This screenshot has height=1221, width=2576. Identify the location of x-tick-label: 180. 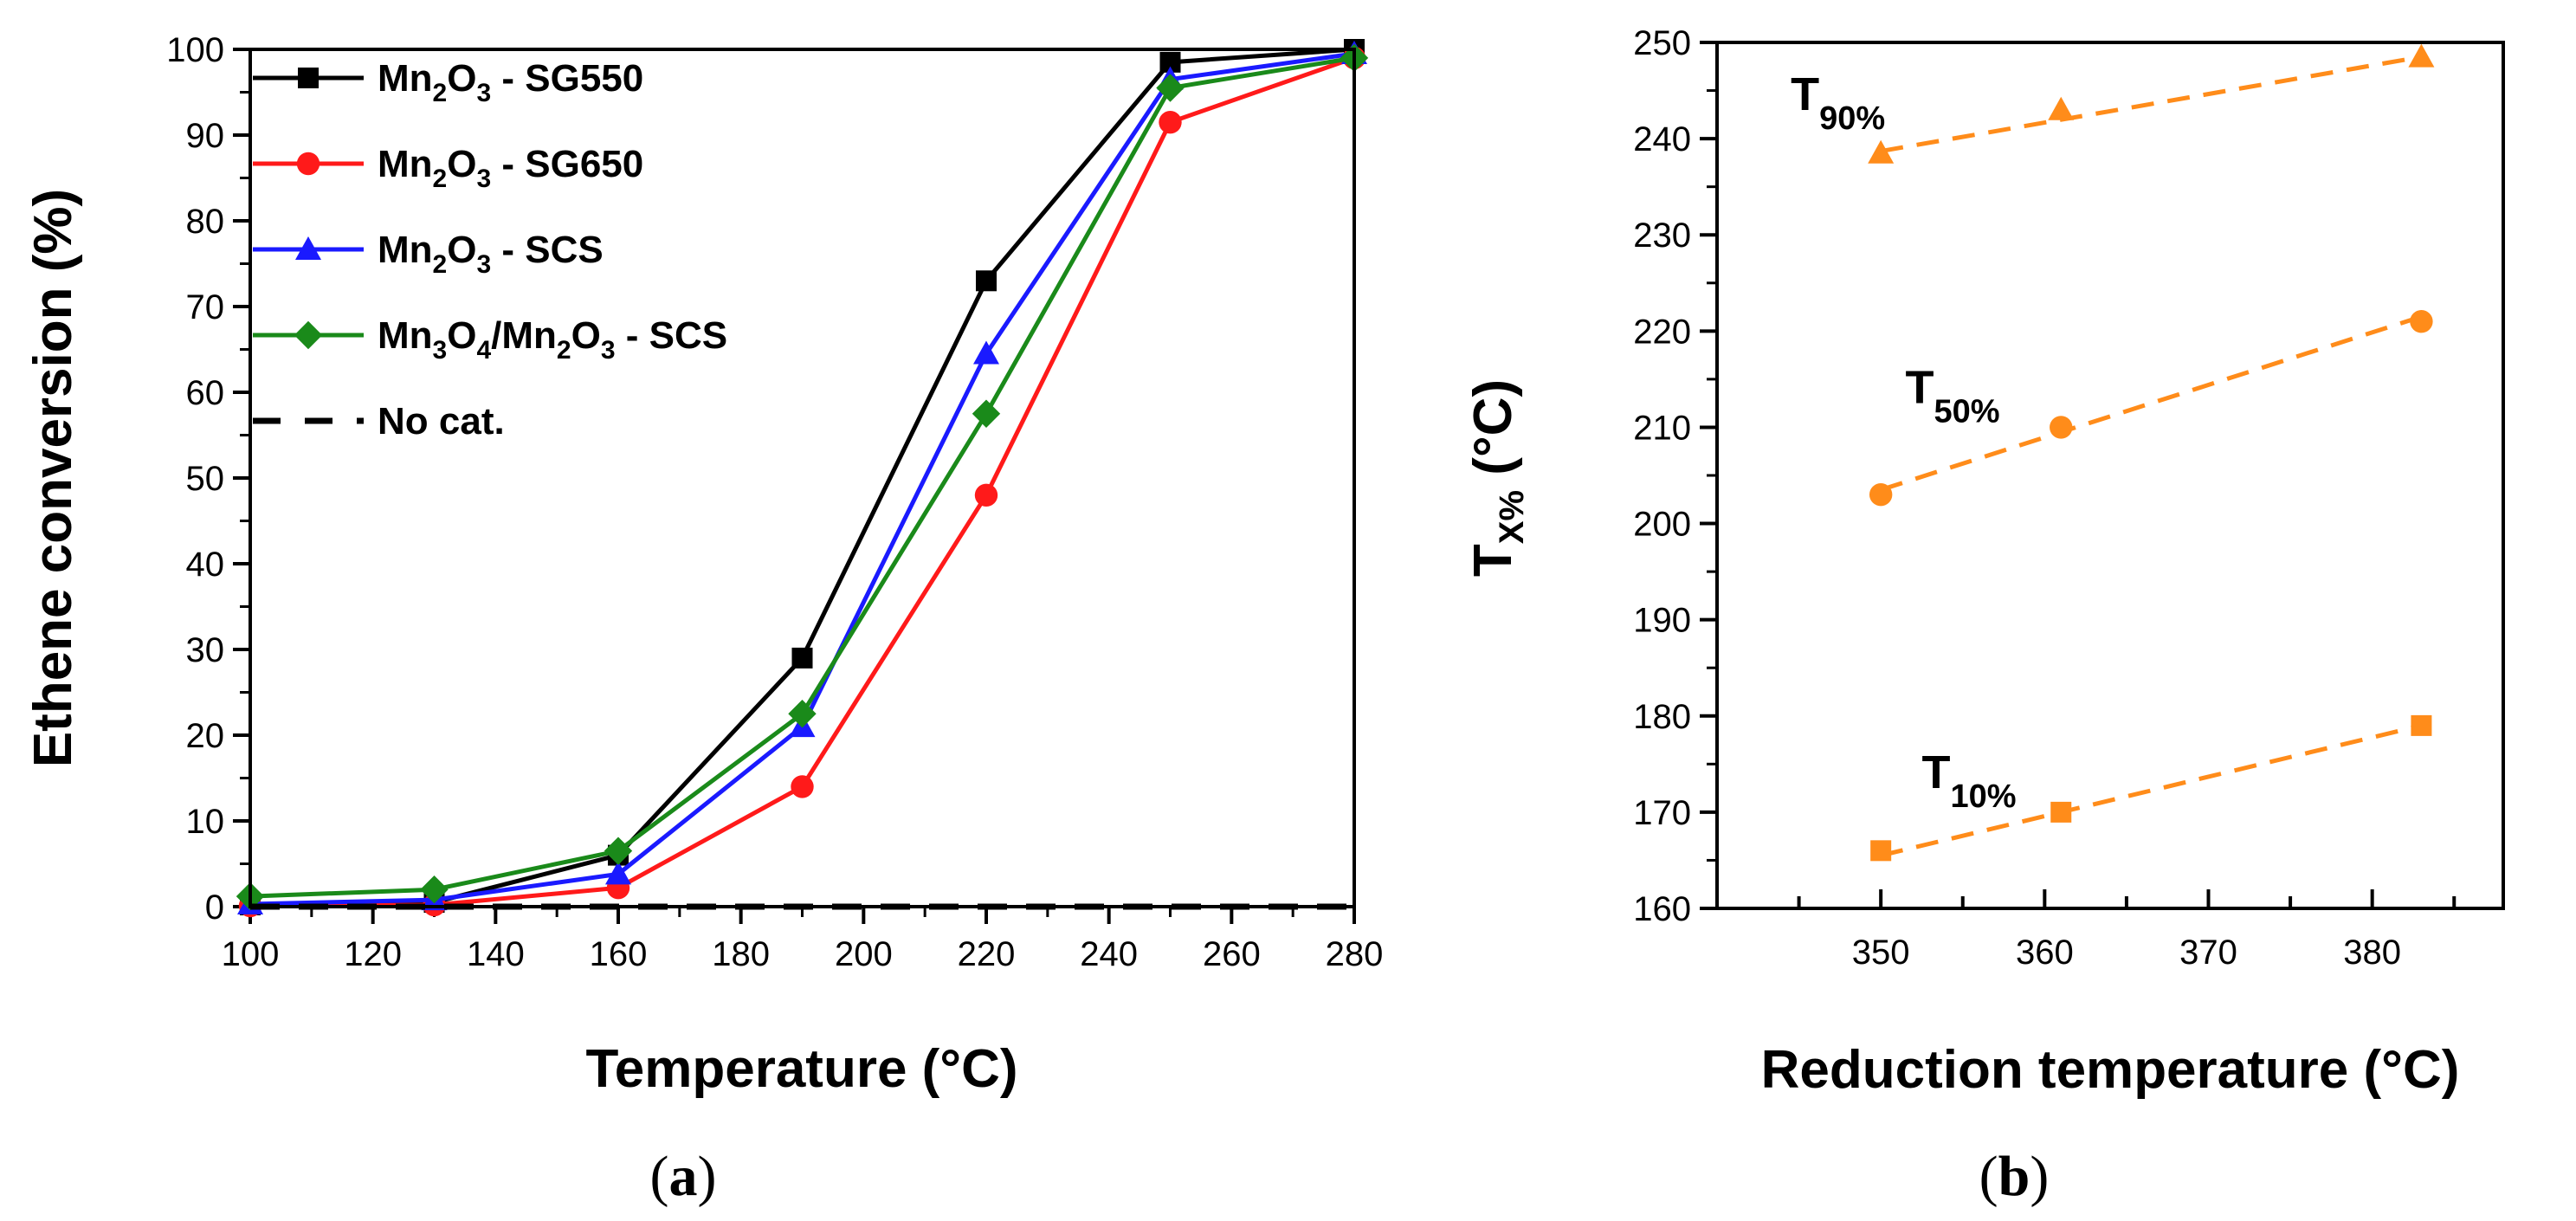
(741, 954).